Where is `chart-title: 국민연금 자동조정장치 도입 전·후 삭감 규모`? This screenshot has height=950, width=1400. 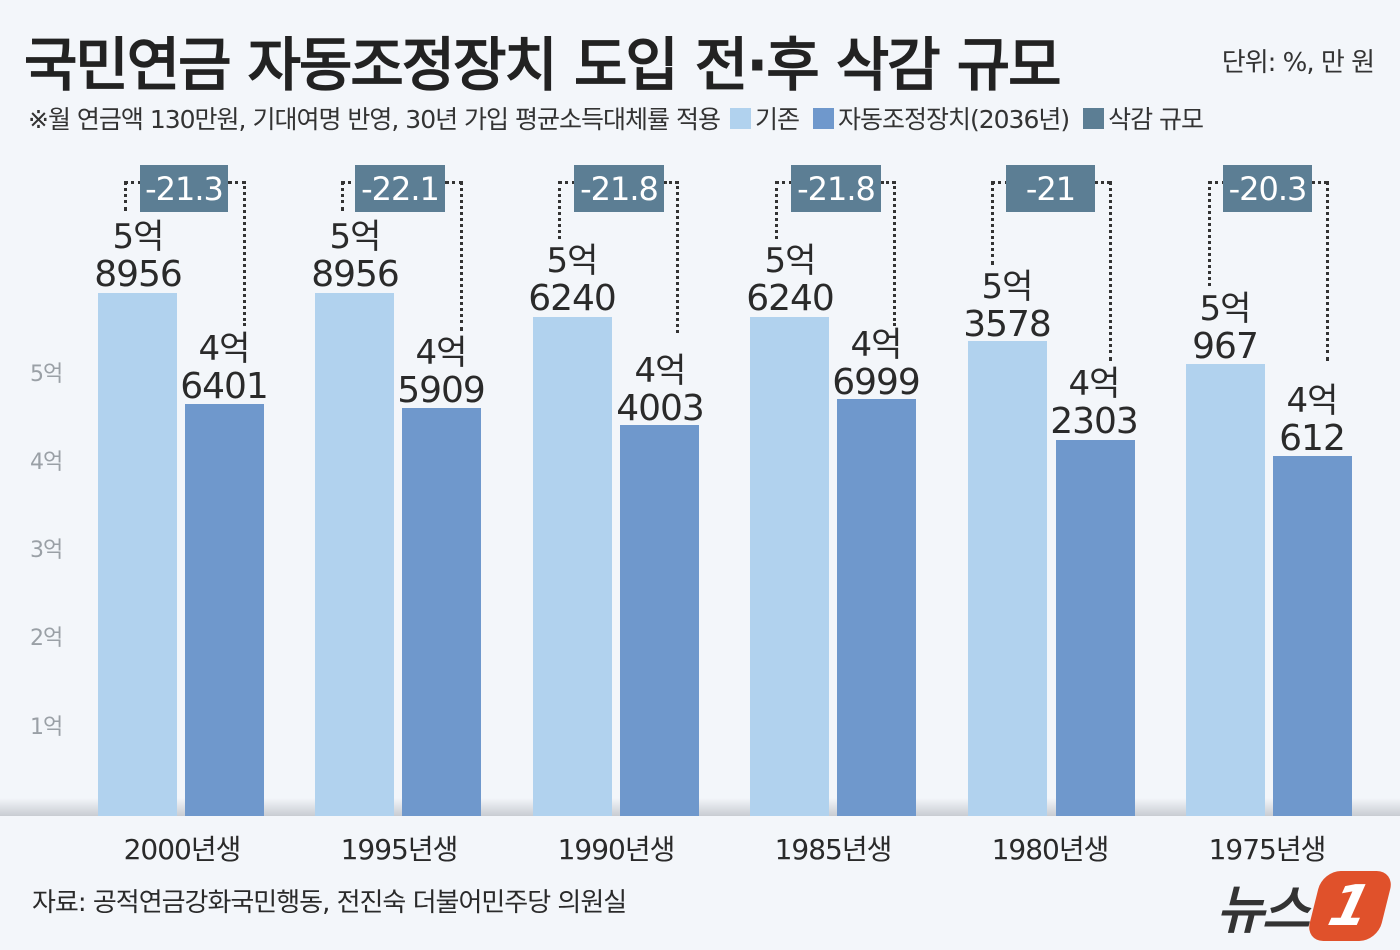 chart-title: 국민연금 자동조정장치 도입 전·후 삭감 규모 is located at coordinates (542, 65).